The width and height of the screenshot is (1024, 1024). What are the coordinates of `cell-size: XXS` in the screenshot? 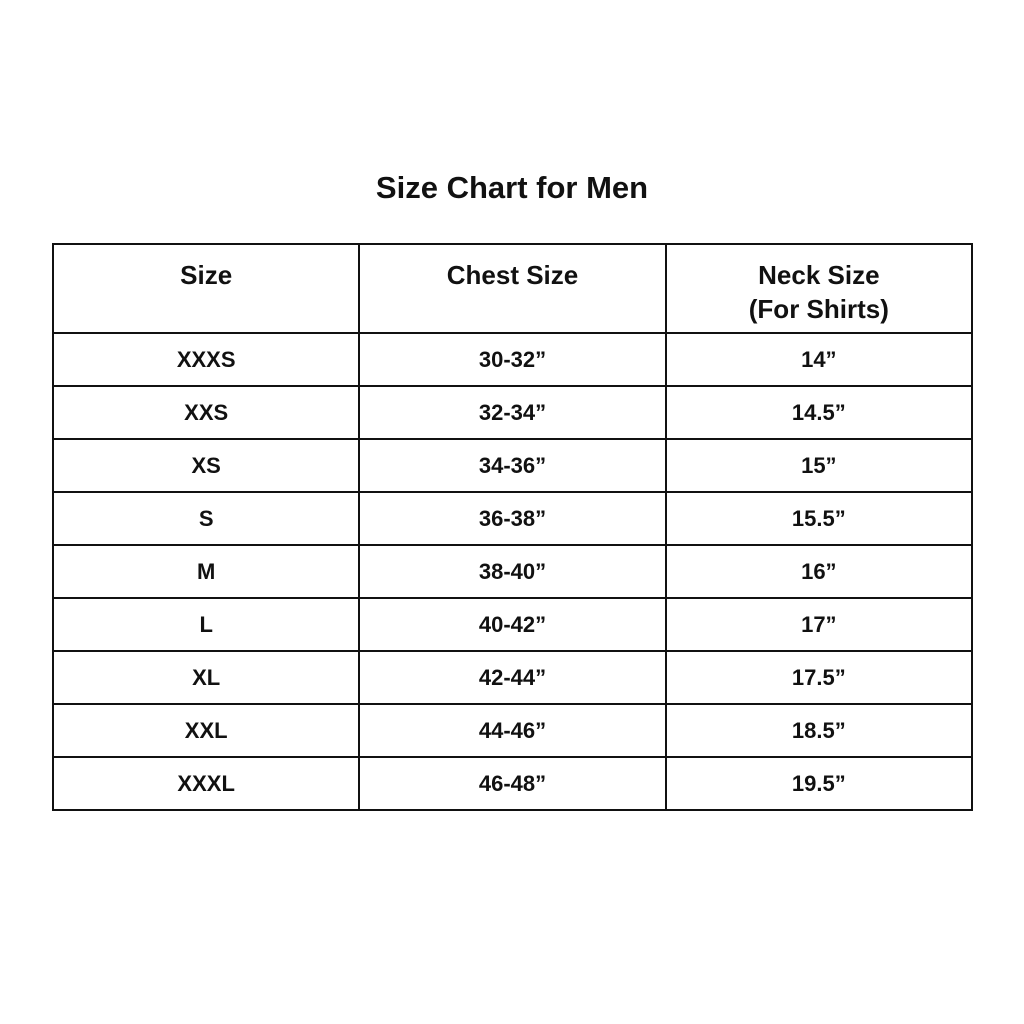 It's located at (206, 412).